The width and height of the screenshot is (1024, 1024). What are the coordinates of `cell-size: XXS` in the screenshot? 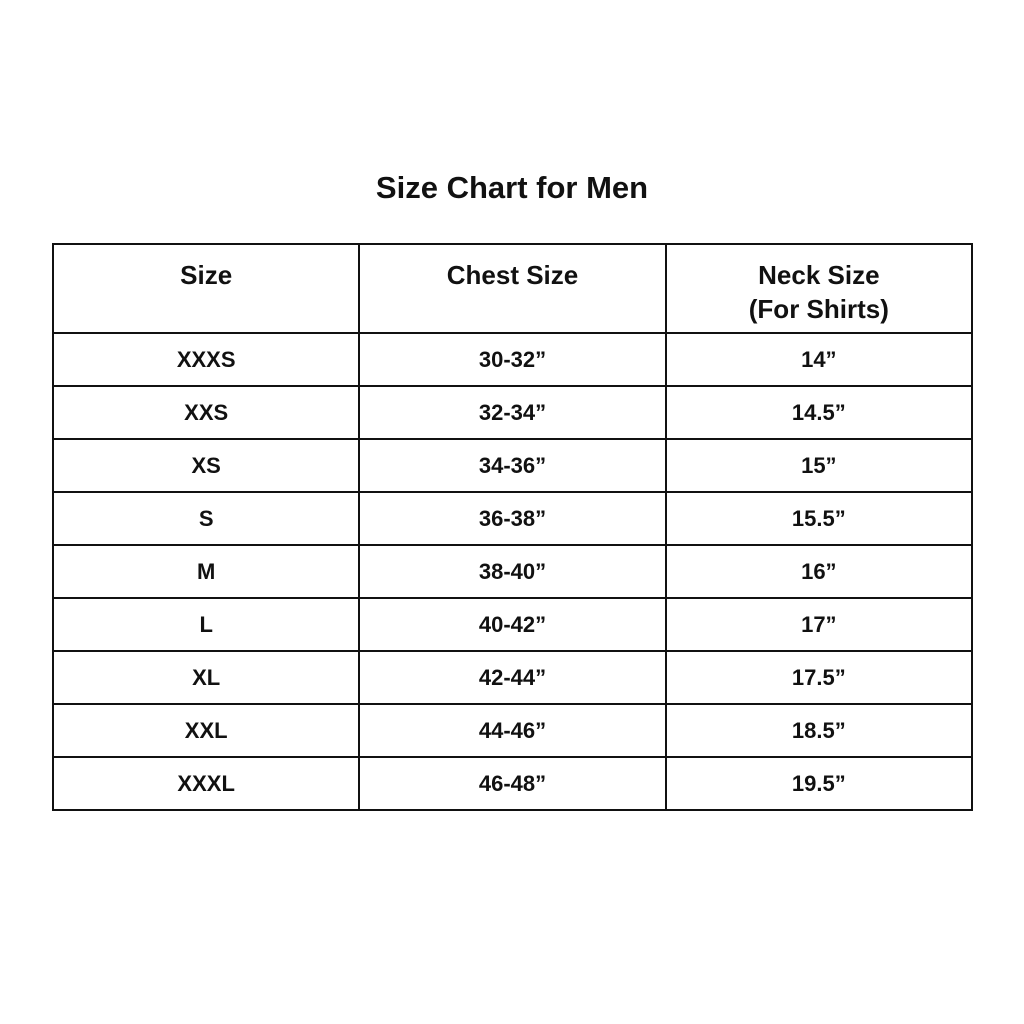 It's located at (206, 412).